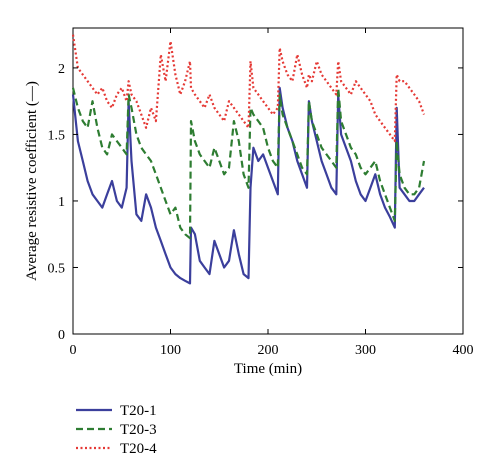 This screenshot has width=500, height=476. What do you see at coordinates (116, 430) in the screenshot?
I see `legend: T20-1 T20-3 T20-4` at bounding box center [116, 430].